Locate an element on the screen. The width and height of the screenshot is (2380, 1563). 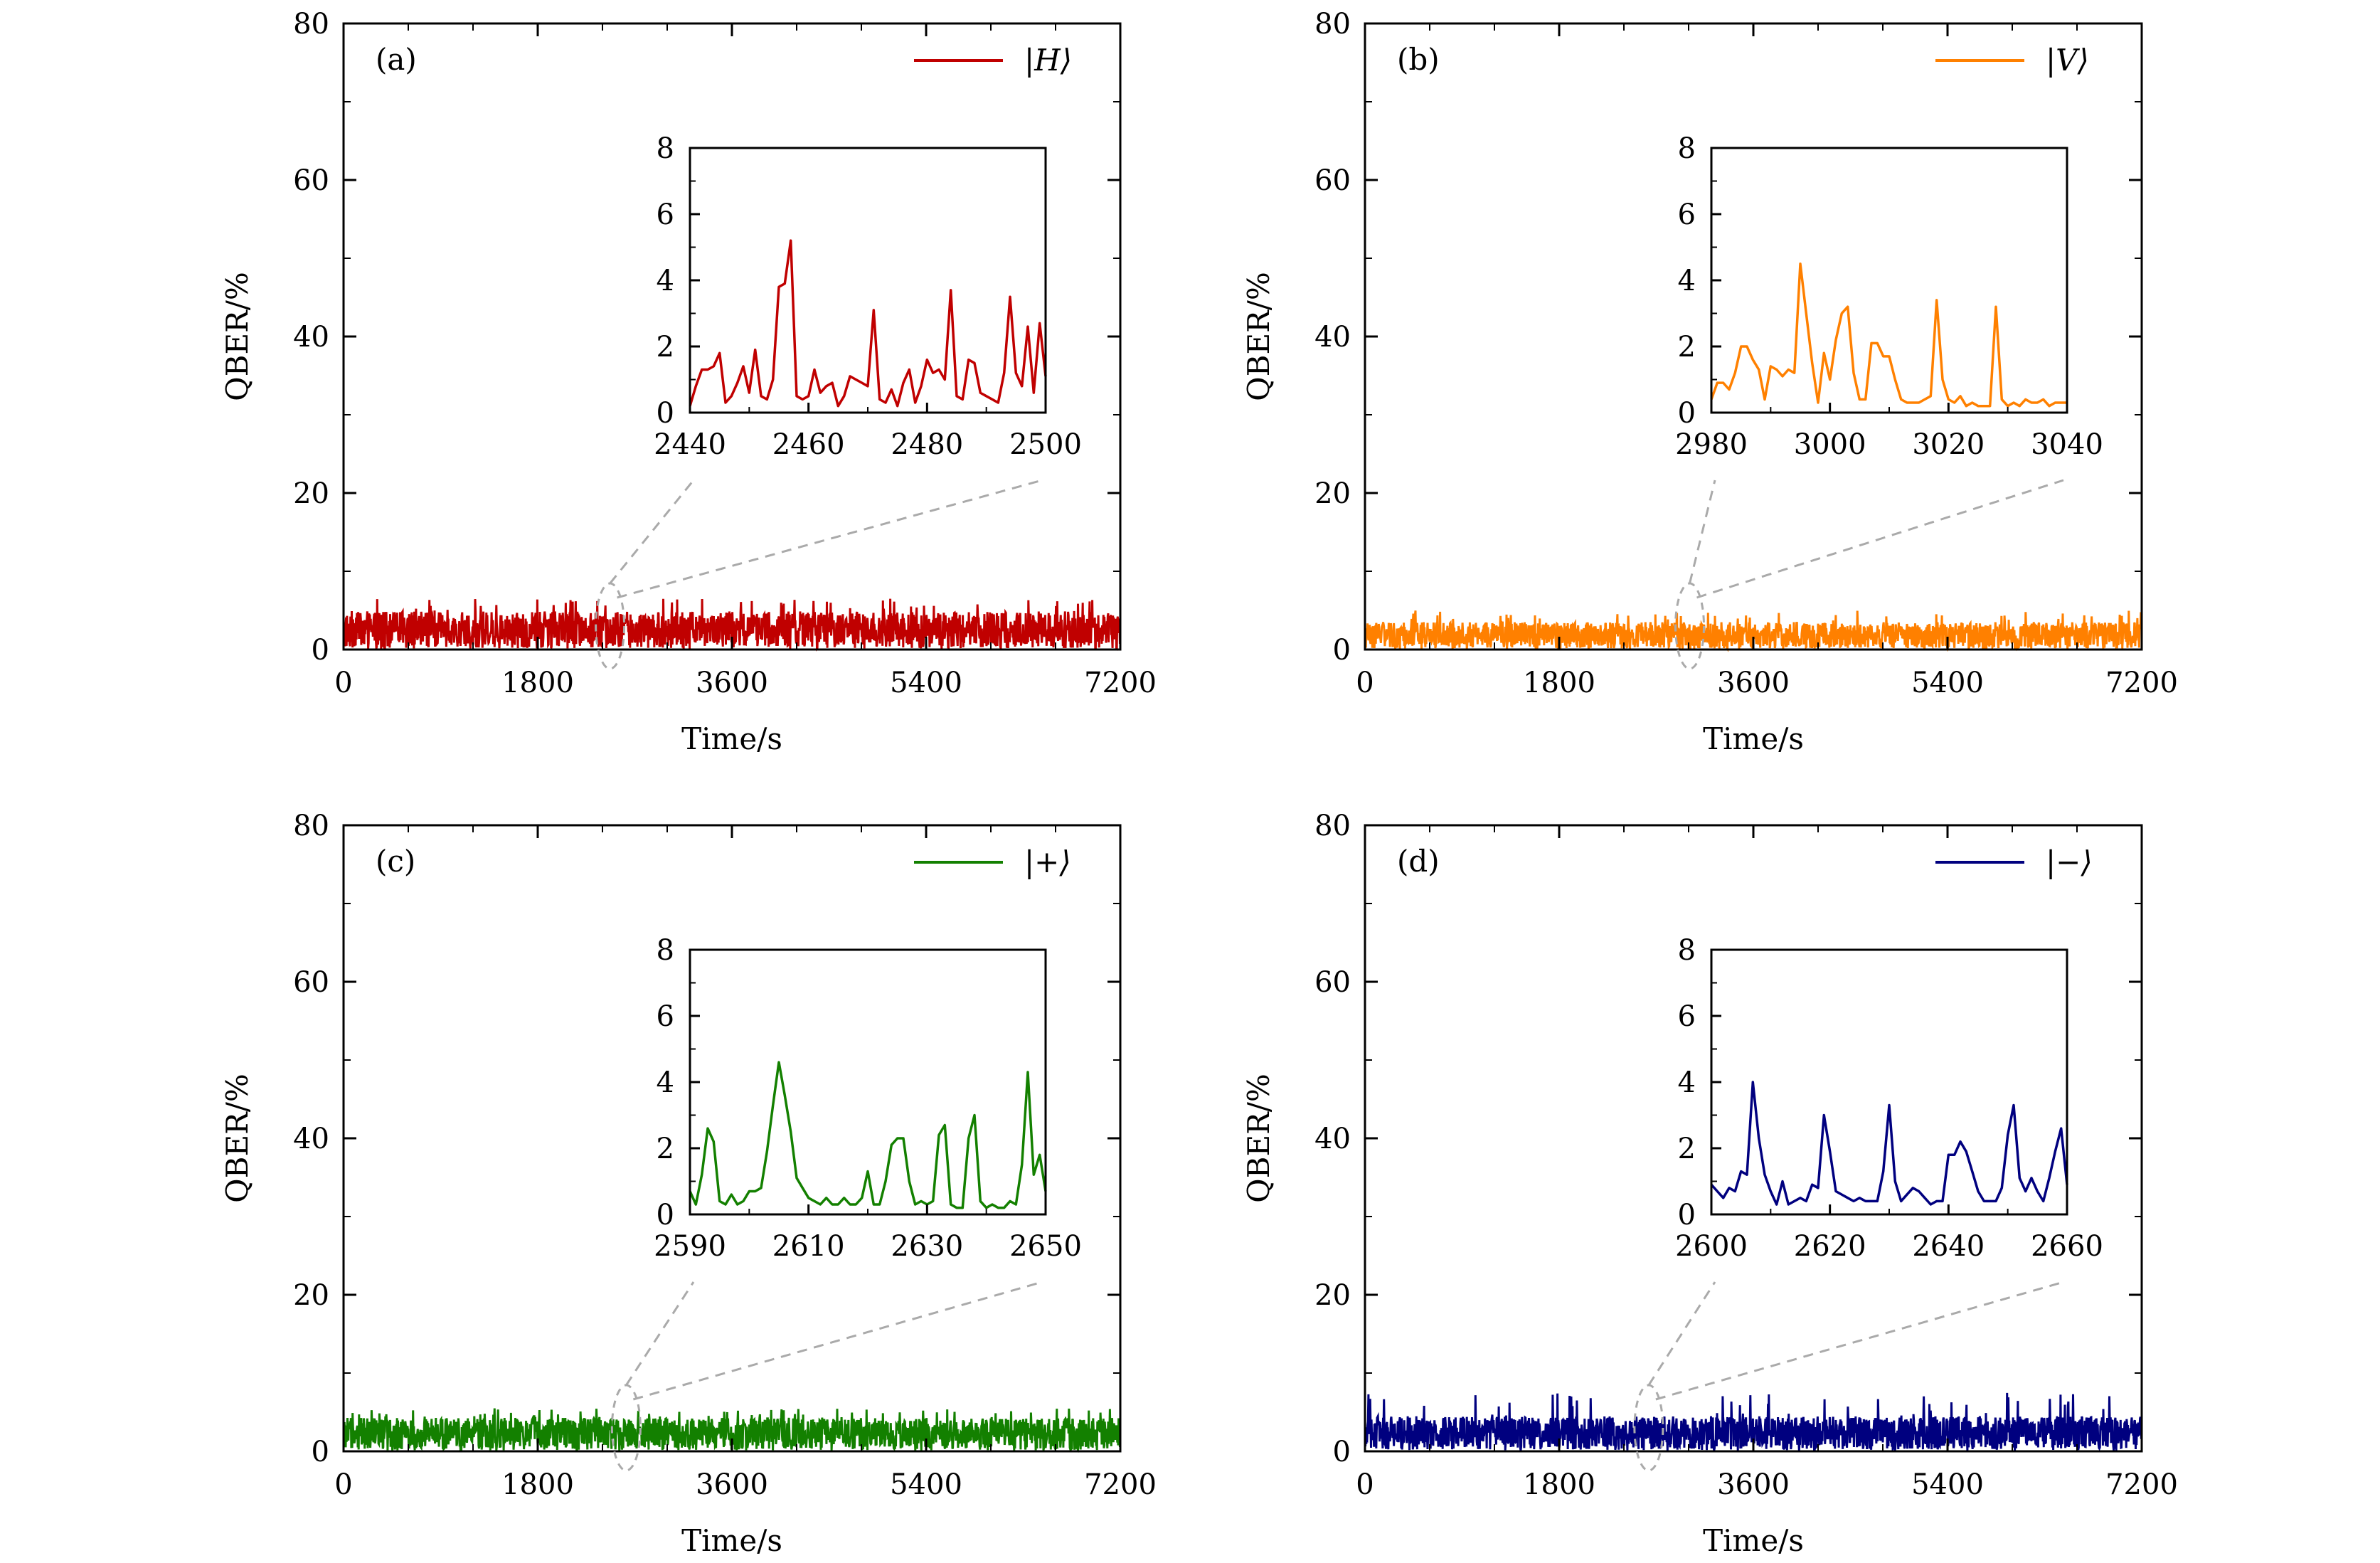
inset-x-tick-label: 3040 is located at coordinates (2067, 444).